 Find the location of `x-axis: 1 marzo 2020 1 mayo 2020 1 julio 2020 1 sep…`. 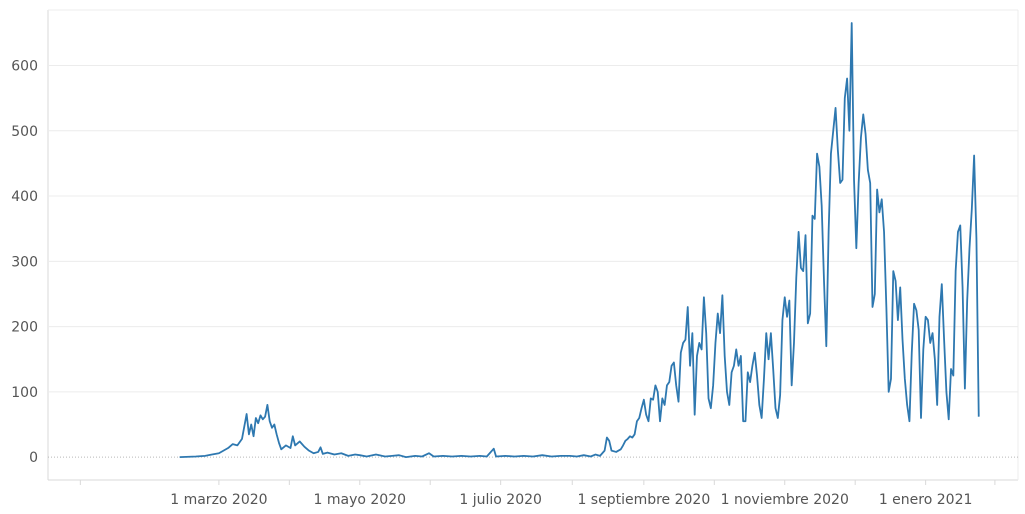

x-axis: 1 marzo 2020 1 mayo 2020 1 julio 2020 1 sep… is located at coordinates (571, 500).